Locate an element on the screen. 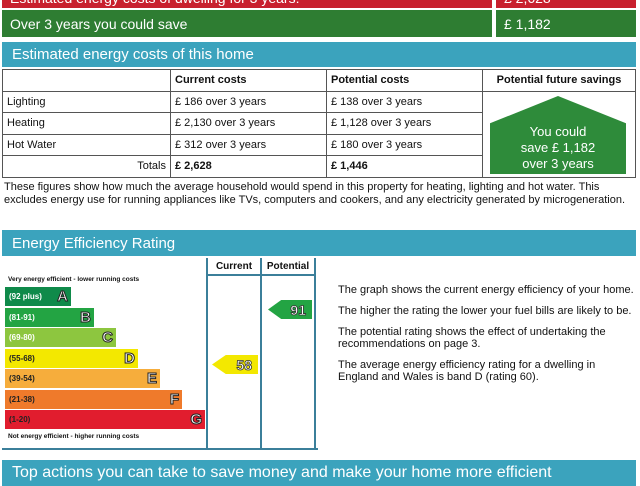 This screenshot has width=640, height=486. band-letter: A is located at coordinates (63, 297).